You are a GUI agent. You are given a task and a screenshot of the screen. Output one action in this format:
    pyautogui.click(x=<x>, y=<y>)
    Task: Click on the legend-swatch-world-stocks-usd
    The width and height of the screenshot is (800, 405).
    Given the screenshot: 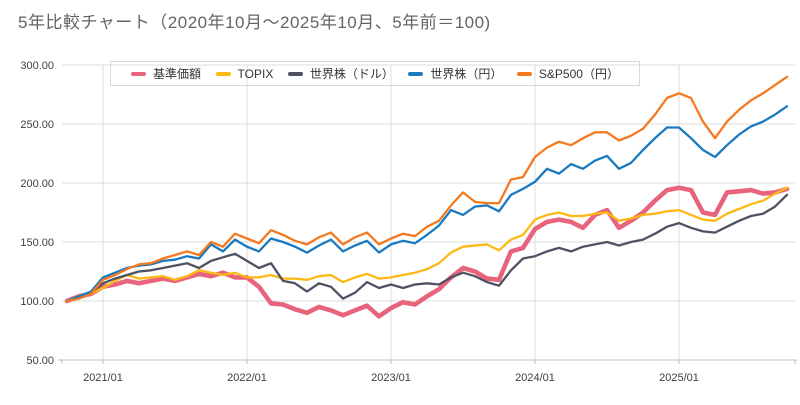 What is the action you would take?
    pyautogui.click(x=295, y=73)
    